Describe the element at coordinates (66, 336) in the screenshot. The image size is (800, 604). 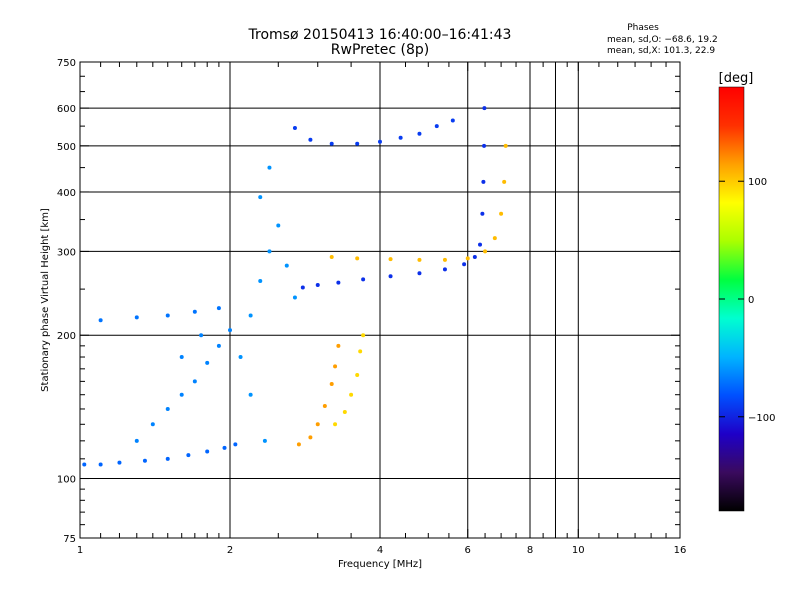
I see `y-tick-label: 200` at that location.